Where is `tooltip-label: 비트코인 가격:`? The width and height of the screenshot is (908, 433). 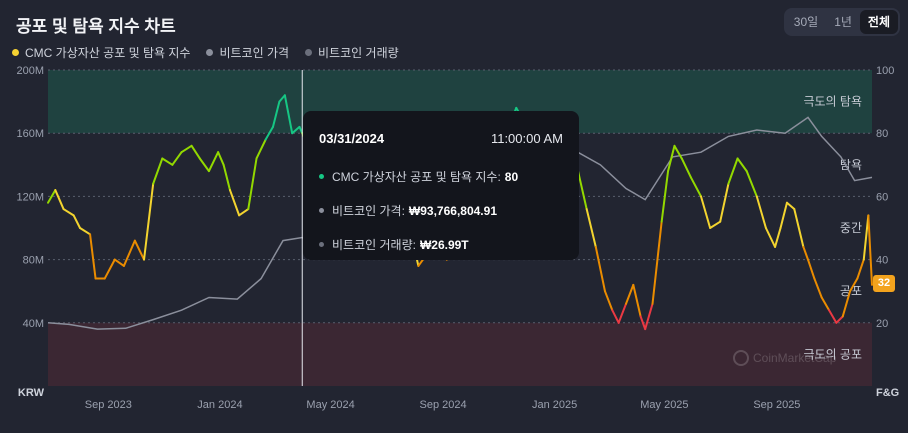 tooltip-label: 비트코인 가격: is located at coordinates (368, 211).